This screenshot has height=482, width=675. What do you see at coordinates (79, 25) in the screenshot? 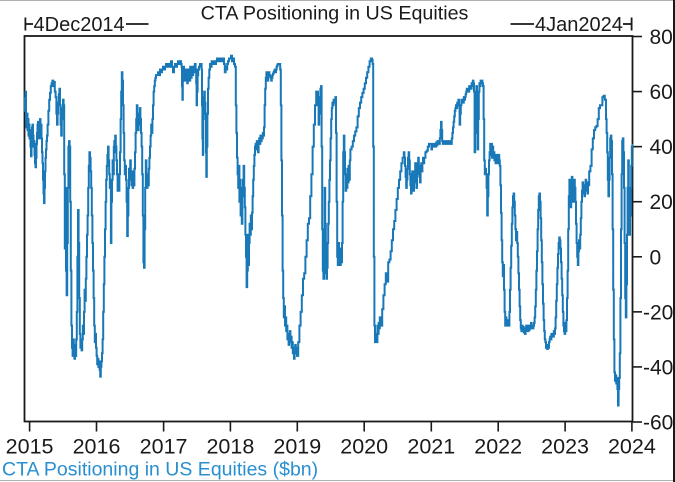
I see `svg-text: 4Dec2014` at bounding box center [79, 25].